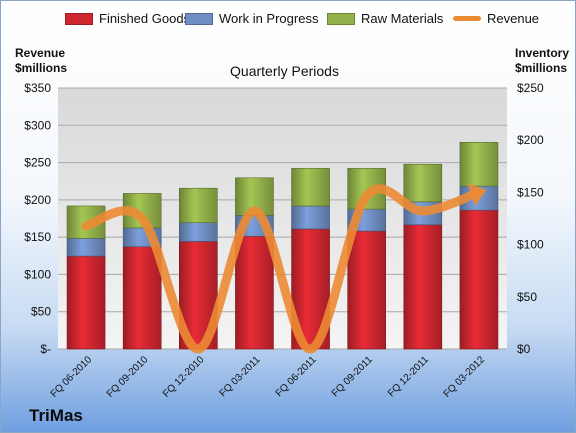 The height and width of the screenshot is (433, 576). Describe the element at coordinates (296, 376) in the screenshot. I see `category-label: FQ 06-2011` at that location.